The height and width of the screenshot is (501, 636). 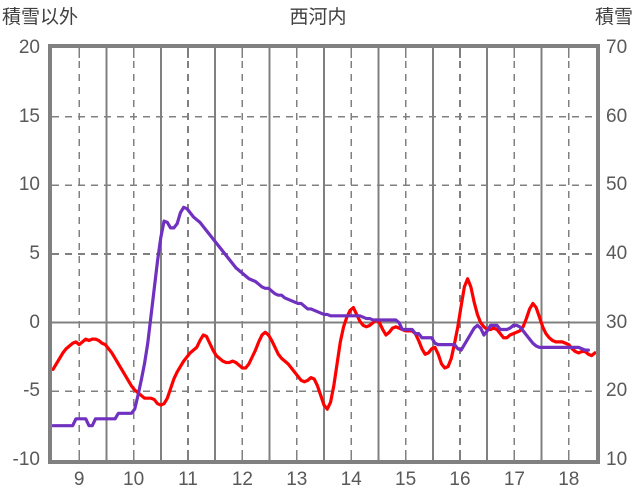 What do you see at coordinates (31, 391) in the screenshot?
I see `y-axis-left-tick-label: -5` at bounding box center [31, 391].